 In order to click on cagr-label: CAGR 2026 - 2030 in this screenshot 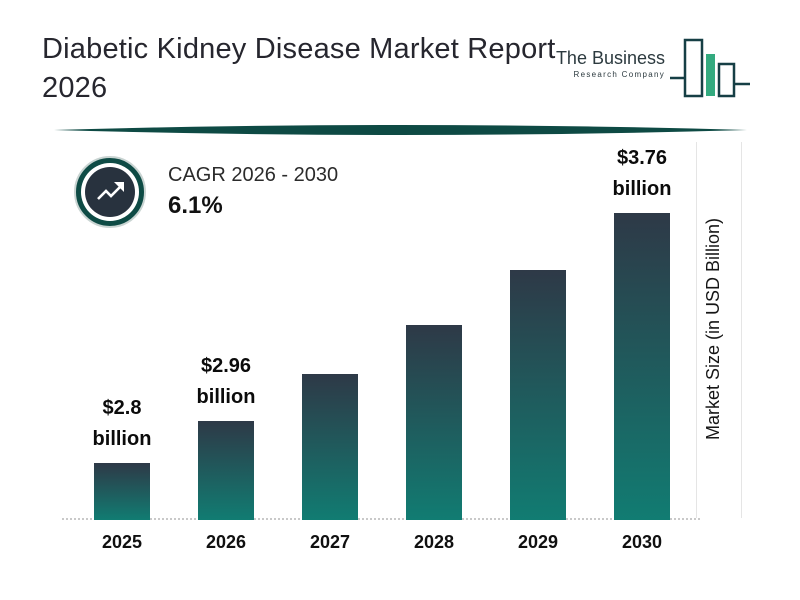, I will do `click(253, 175)`.